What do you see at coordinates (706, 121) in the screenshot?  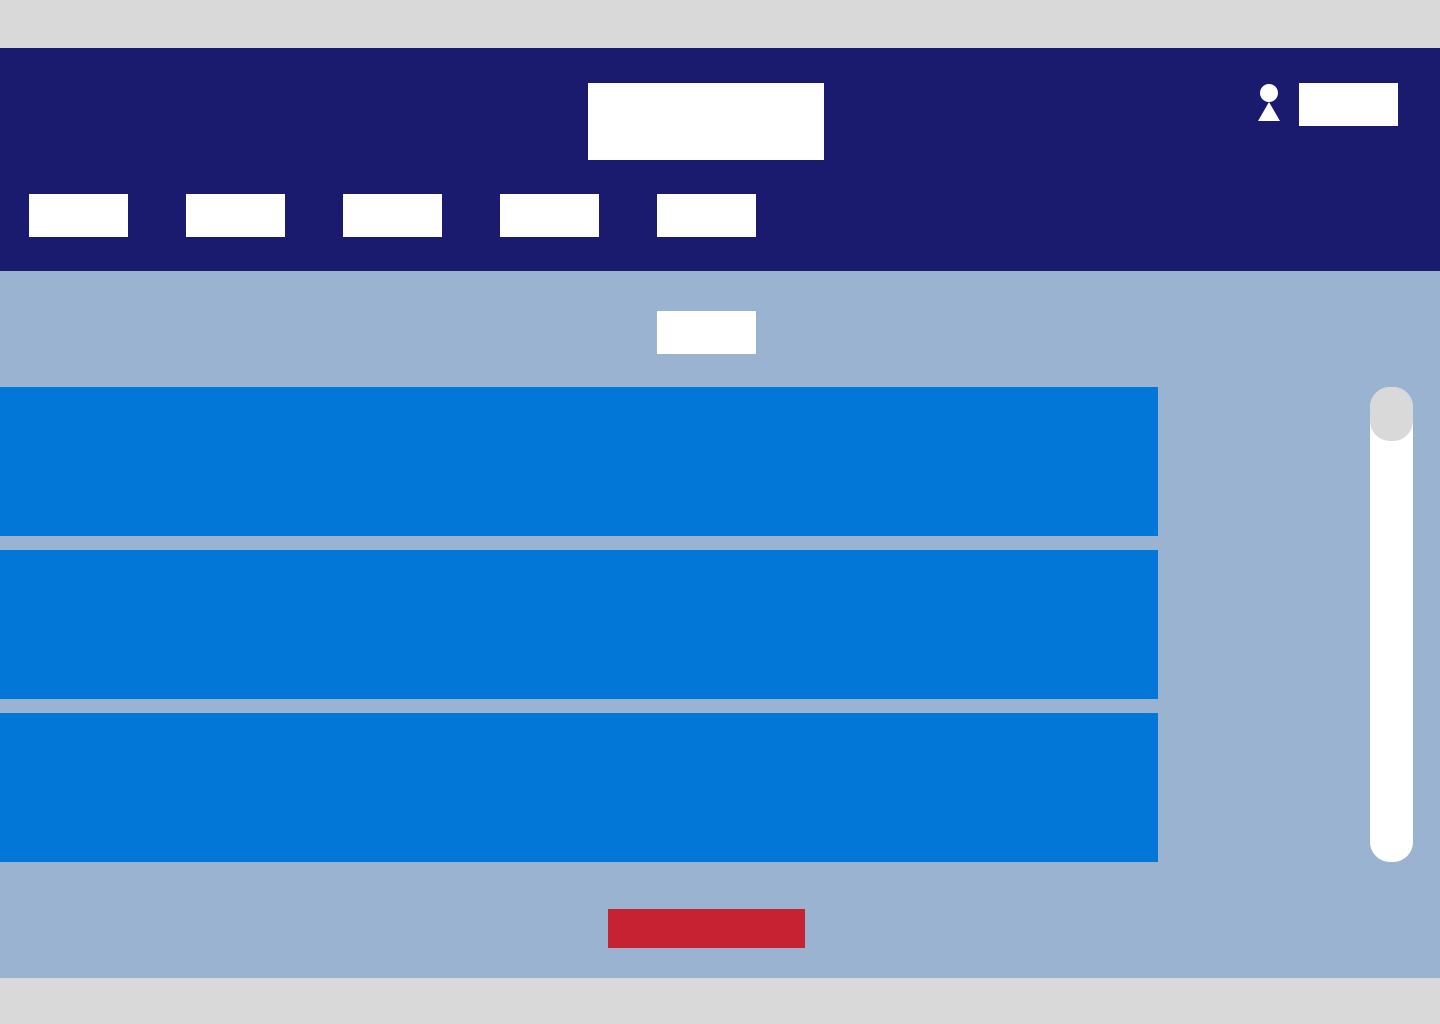 I see `logo` at bounding box center [706, 121].